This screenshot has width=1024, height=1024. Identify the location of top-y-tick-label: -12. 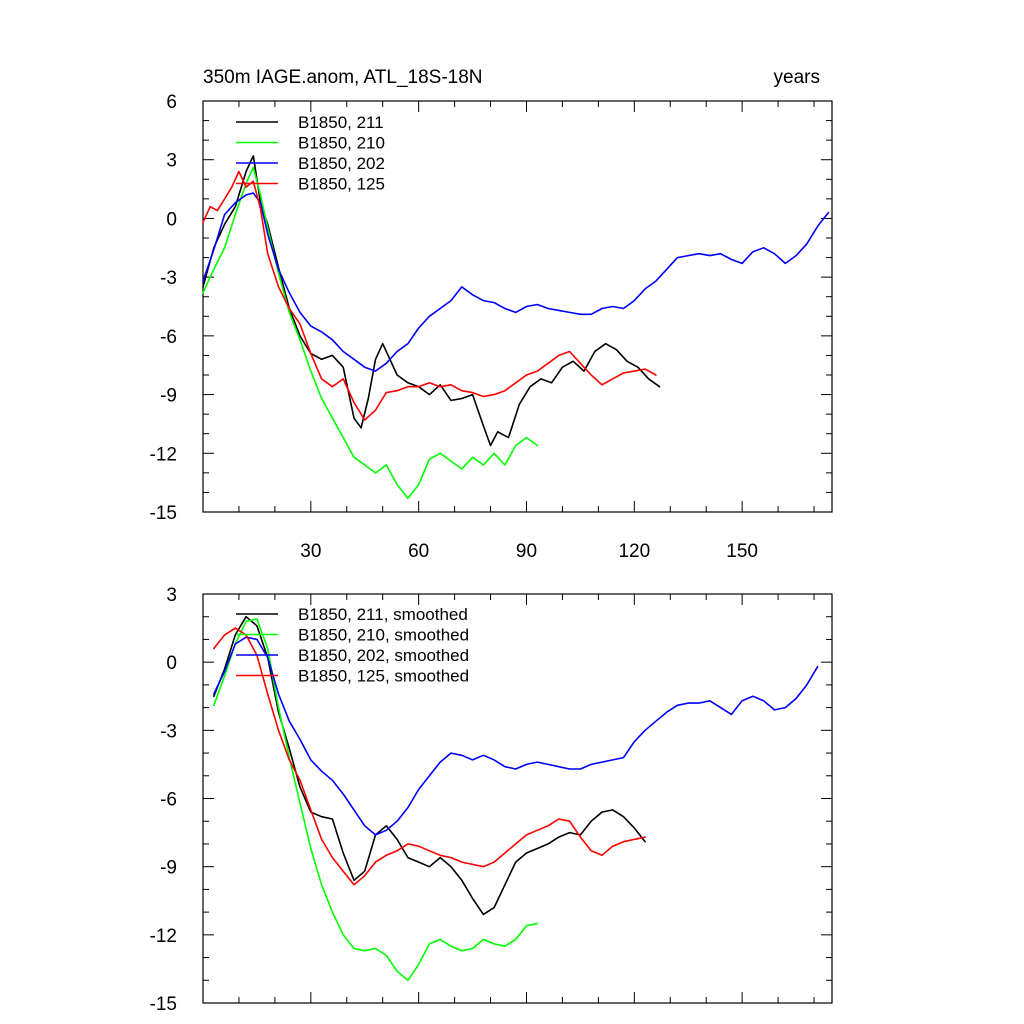
(163, 454).